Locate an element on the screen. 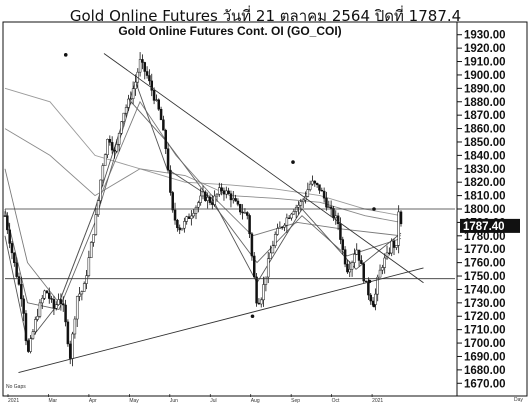 The width and height of the screenshot is (531, 405). x-tick-label: Jul is located at coordinates (213, 401).